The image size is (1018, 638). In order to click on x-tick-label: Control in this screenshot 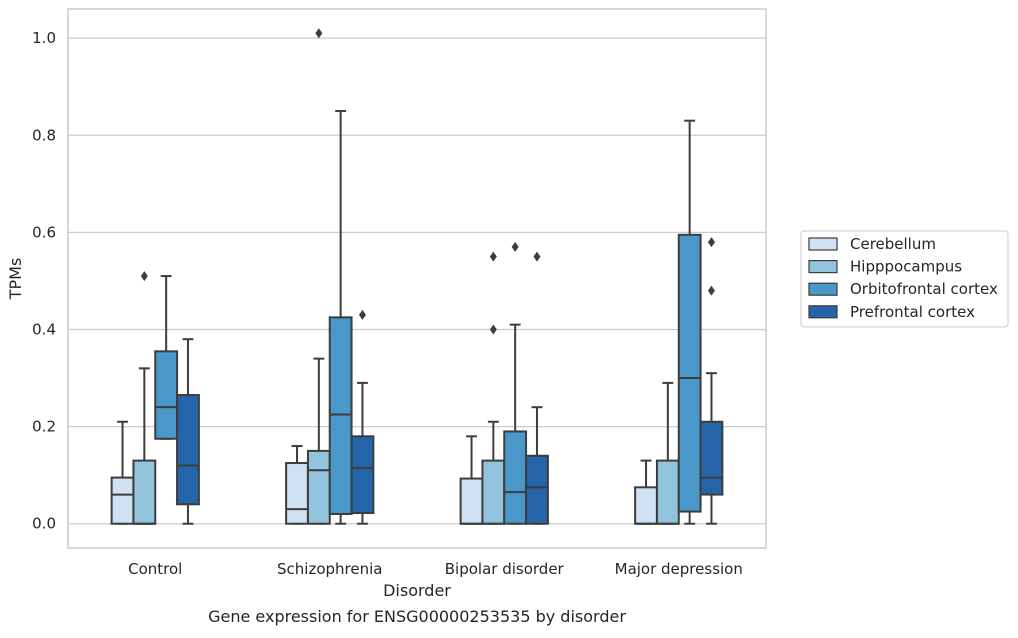, I will do `click(155, 569)`.